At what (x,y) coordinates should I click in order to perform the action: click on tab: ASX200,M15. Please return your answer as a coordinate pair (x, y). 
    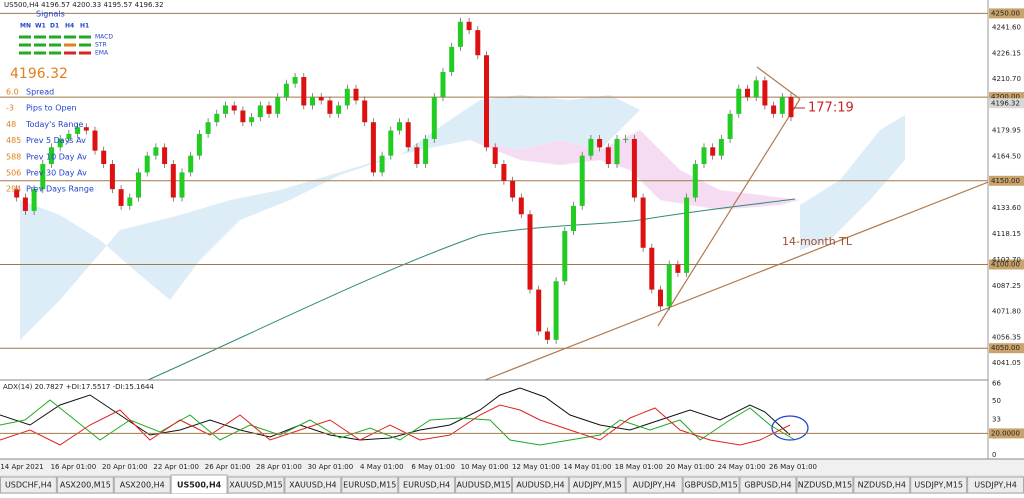
    Looking at the image, I should click on (85, 485).